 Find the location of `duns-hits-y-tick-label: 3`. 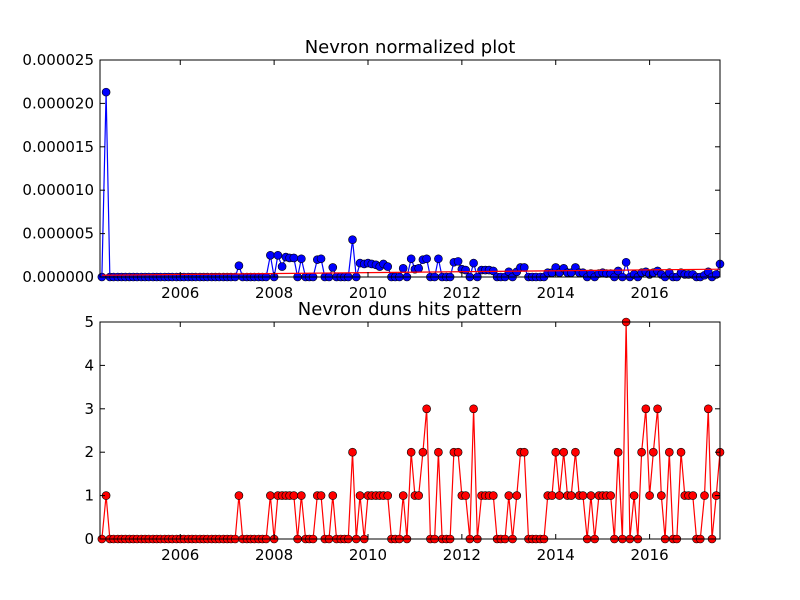

duns-hits-y-tick-label: 3 is located at coordinates (89, 409).